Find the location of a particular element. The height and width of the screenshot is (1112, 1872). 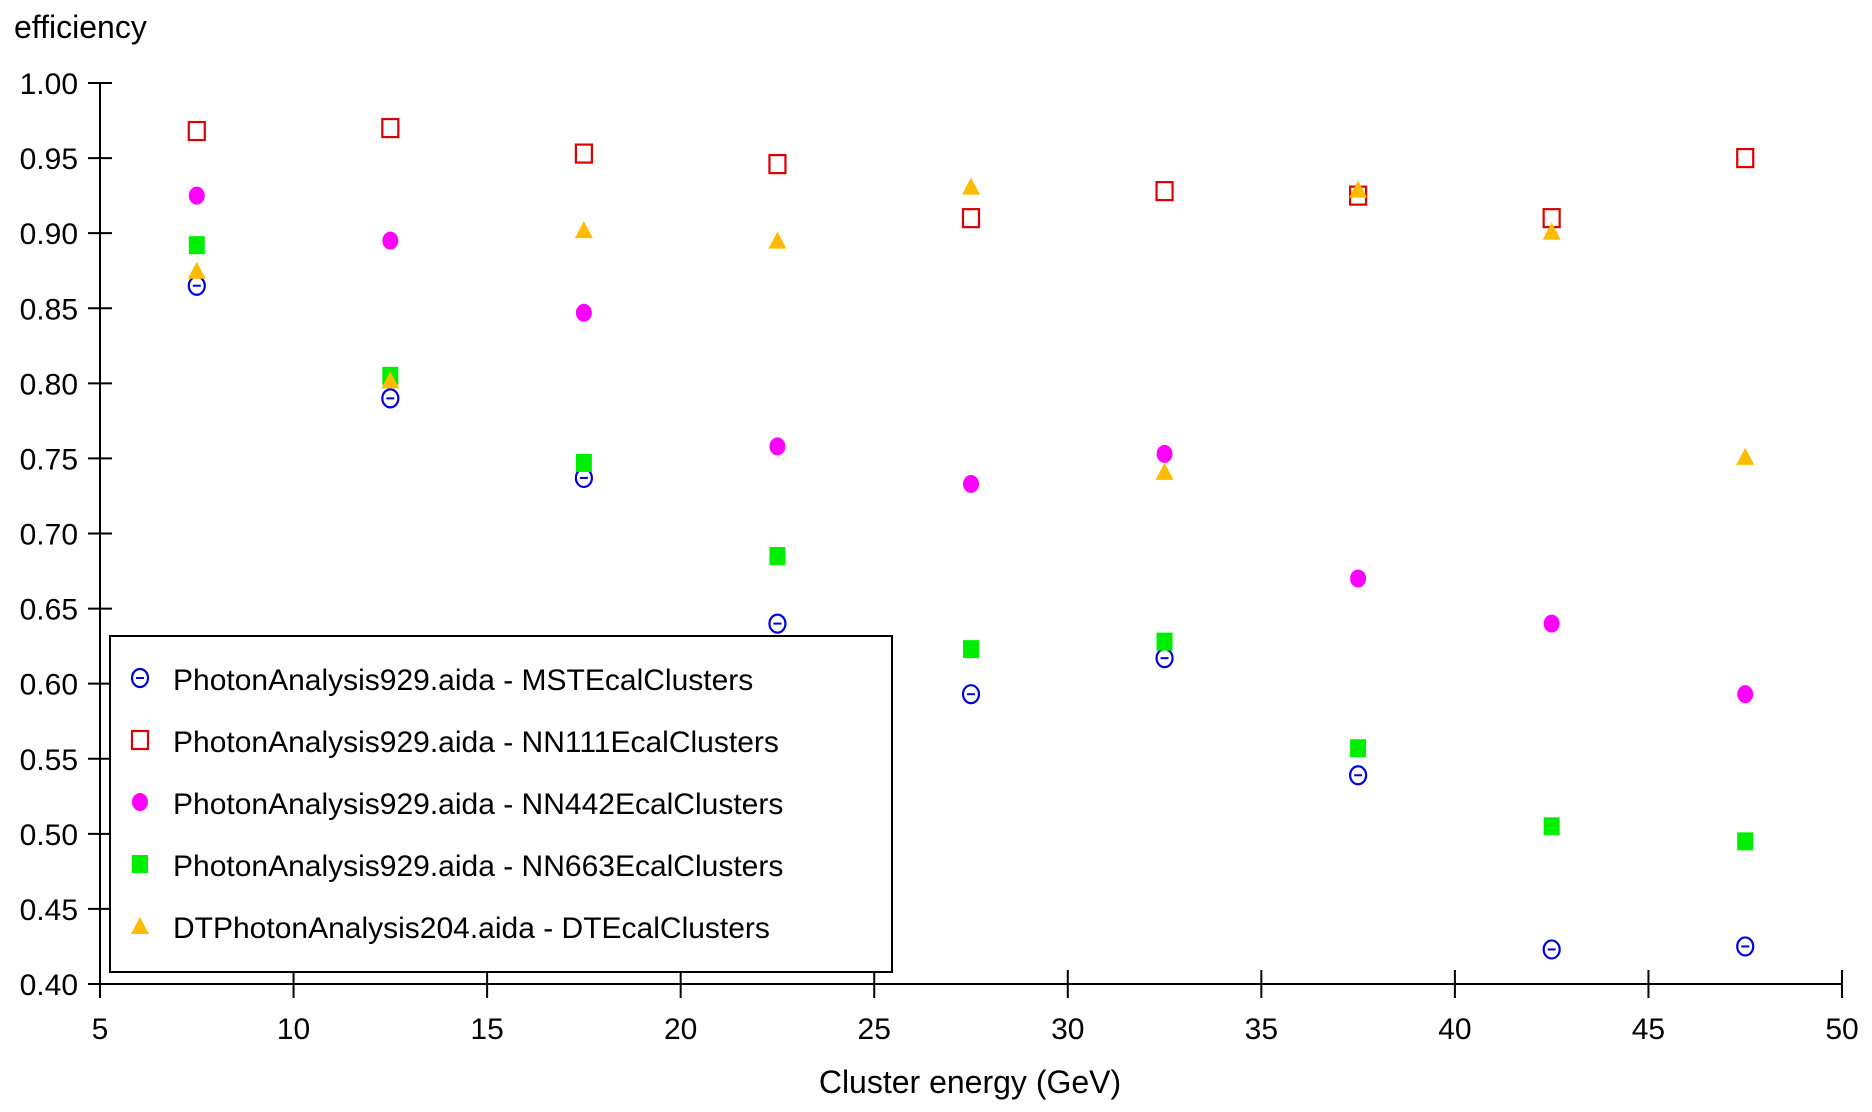

x-tick-label: 40 is located at coordinates (1454, 1029).